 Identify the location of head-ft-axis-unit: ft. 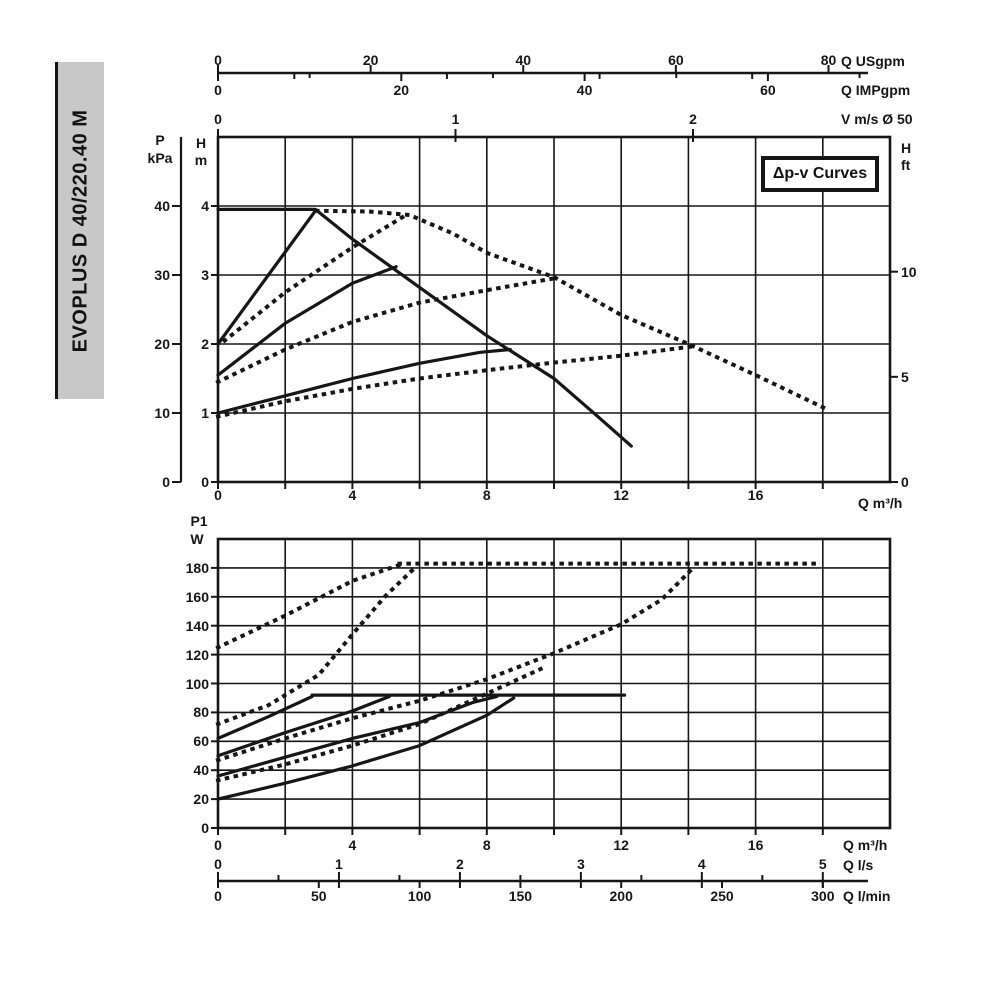
(906, 165).